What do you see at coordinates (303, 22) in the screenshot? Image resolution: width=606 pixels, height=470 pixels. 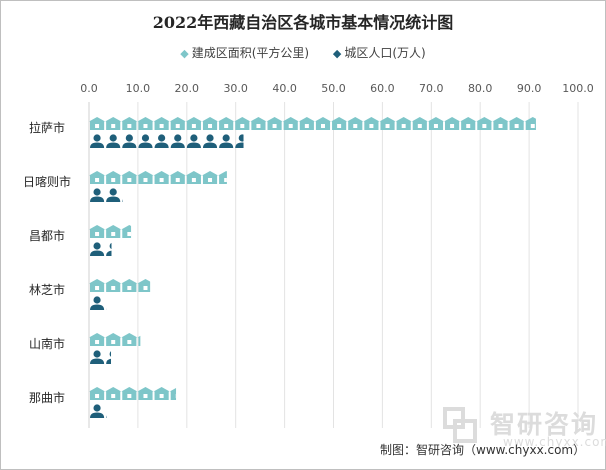 I see `chart-title: 2022年西藏自治区各城市基本情况统计图` at bounding box center [303, 22].